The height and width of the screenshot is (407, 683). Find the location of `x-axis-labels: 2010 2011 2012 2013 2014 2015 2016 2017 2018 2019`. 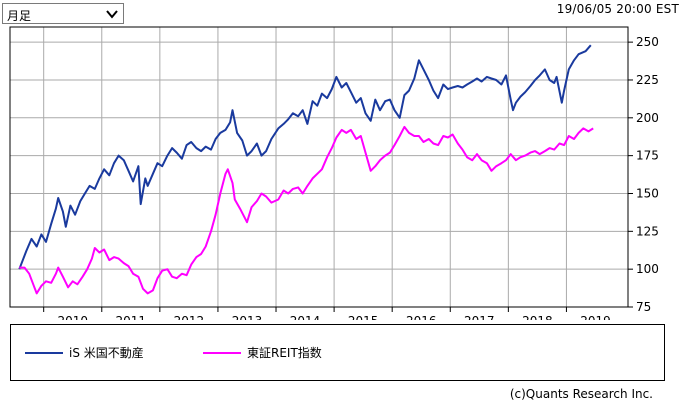

x-axis-labels: 2010 2011 2012 2013 2014 2015 2016 2017 2018 2019 is located at coordinates (333, 317).